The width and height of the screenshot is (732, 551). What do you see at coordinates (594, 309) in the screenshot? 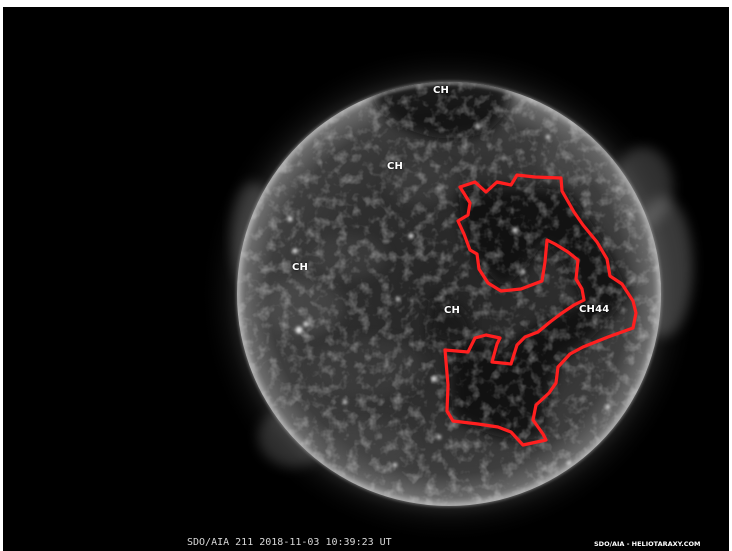
I see `ch44-label: CH44` at bounding box center [594, 309].